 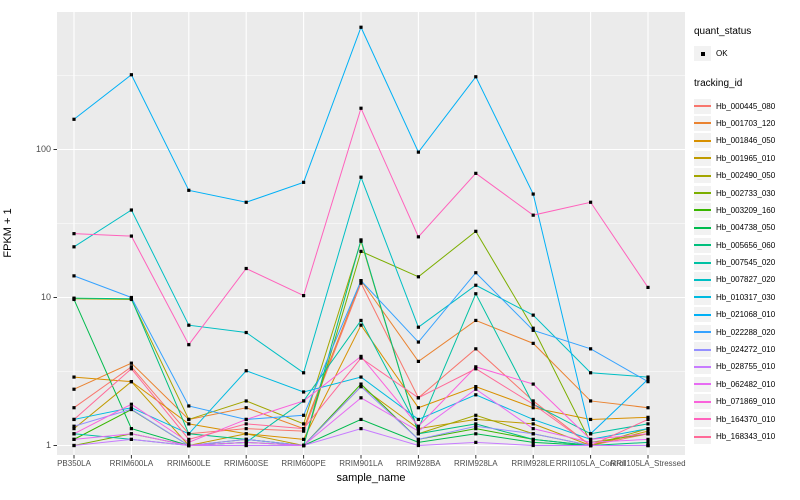 I want to click on legend-entry-label: Hb_005656_060, so click(x=746, y=245).